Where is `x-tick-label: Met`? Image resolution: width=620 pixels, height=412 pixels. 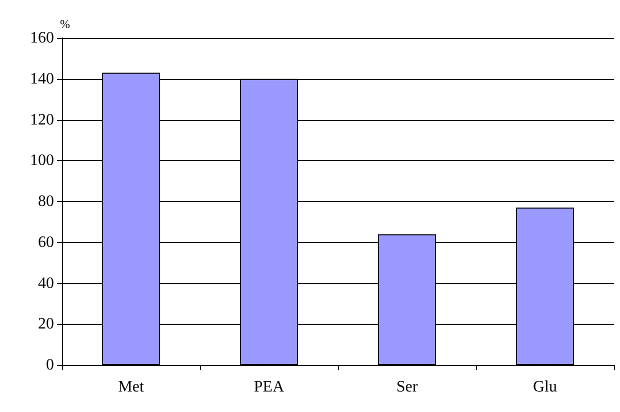
x-tick-label: Met is located at coordinates (131, 387).